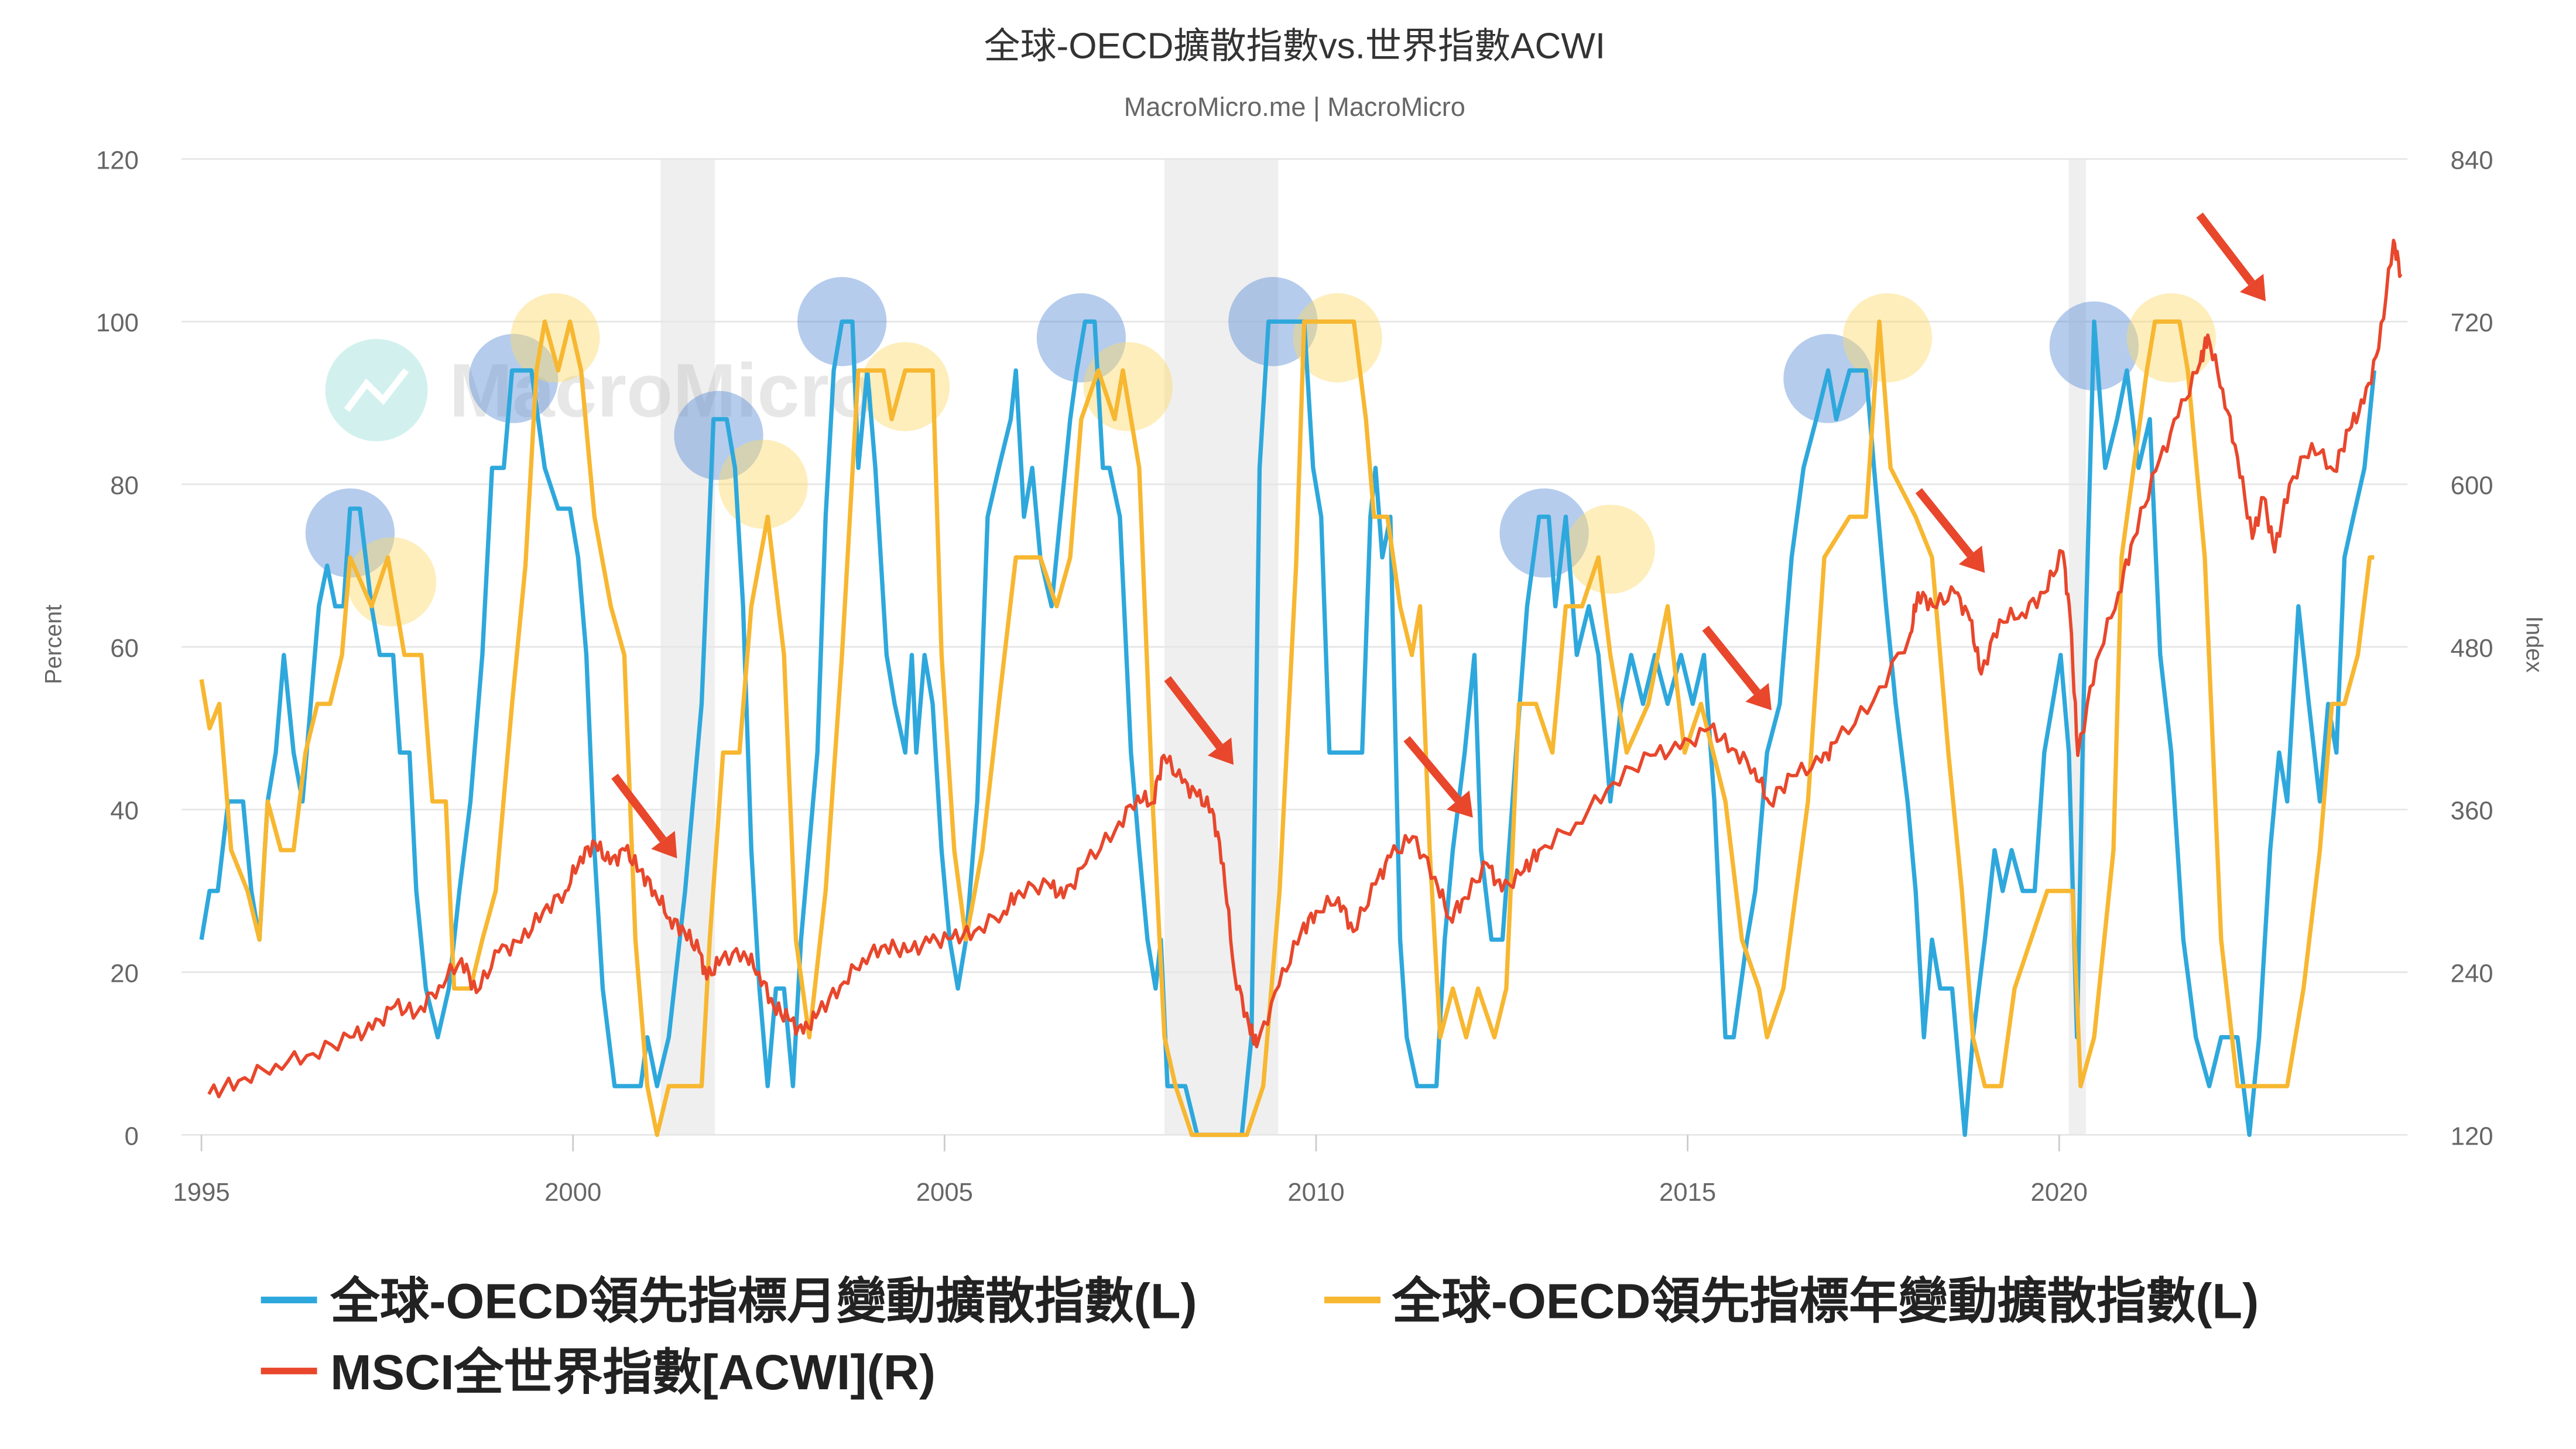  What do you see at coordinates (1294, 107) in the screenshot?
I see `chart-subtitle: MacroMicro.me | MacroMicro` at bounding box center [1294, 107].